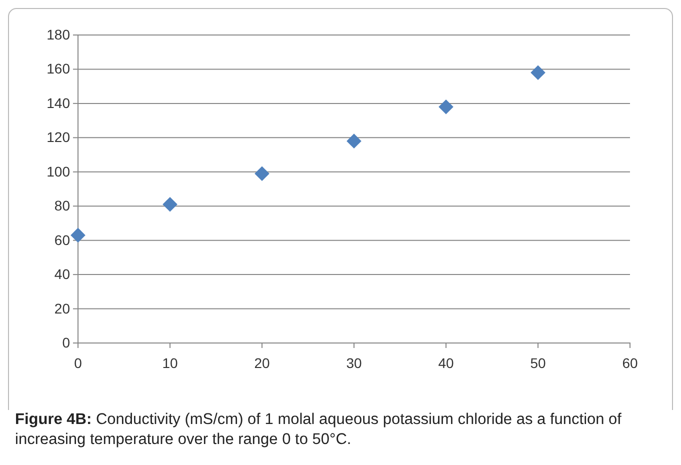 This screenshot has width=681, height=465. Describe the element at coordinates (538, 362) in the screenshot. I see `x-tick-label: 50` at that location.